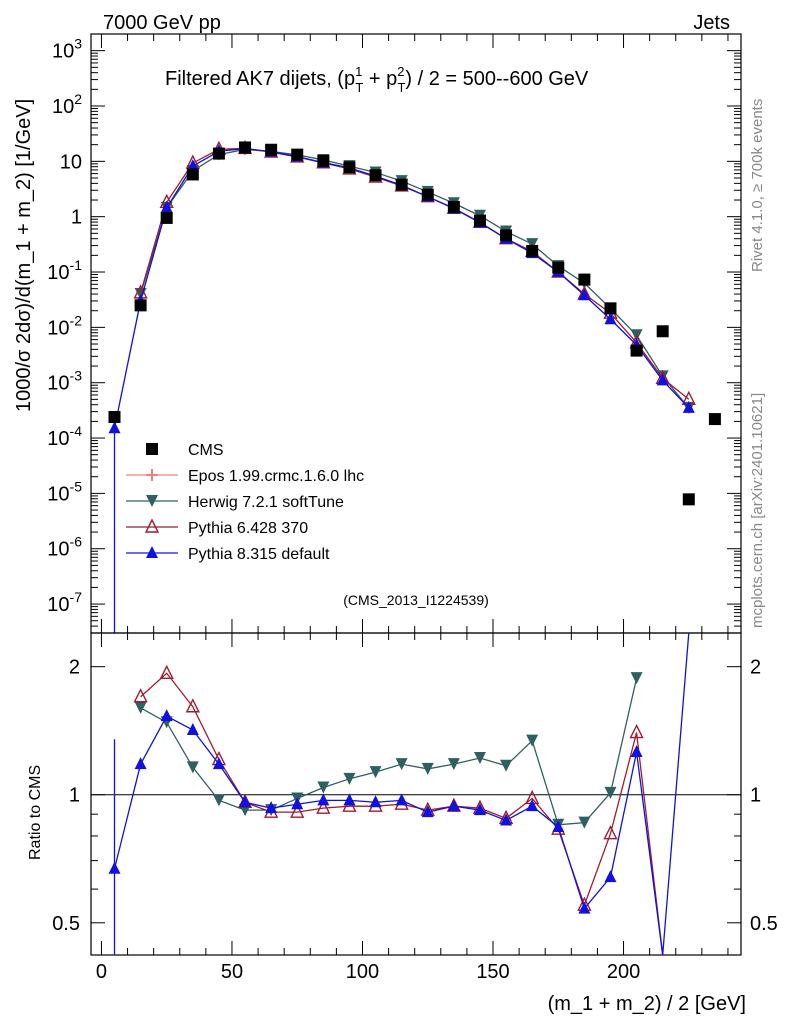 The image size is (786, 1024). Describe the element at coordinates (101, 972) in the screenshot. I see `x-tick-label: 0` at that location.